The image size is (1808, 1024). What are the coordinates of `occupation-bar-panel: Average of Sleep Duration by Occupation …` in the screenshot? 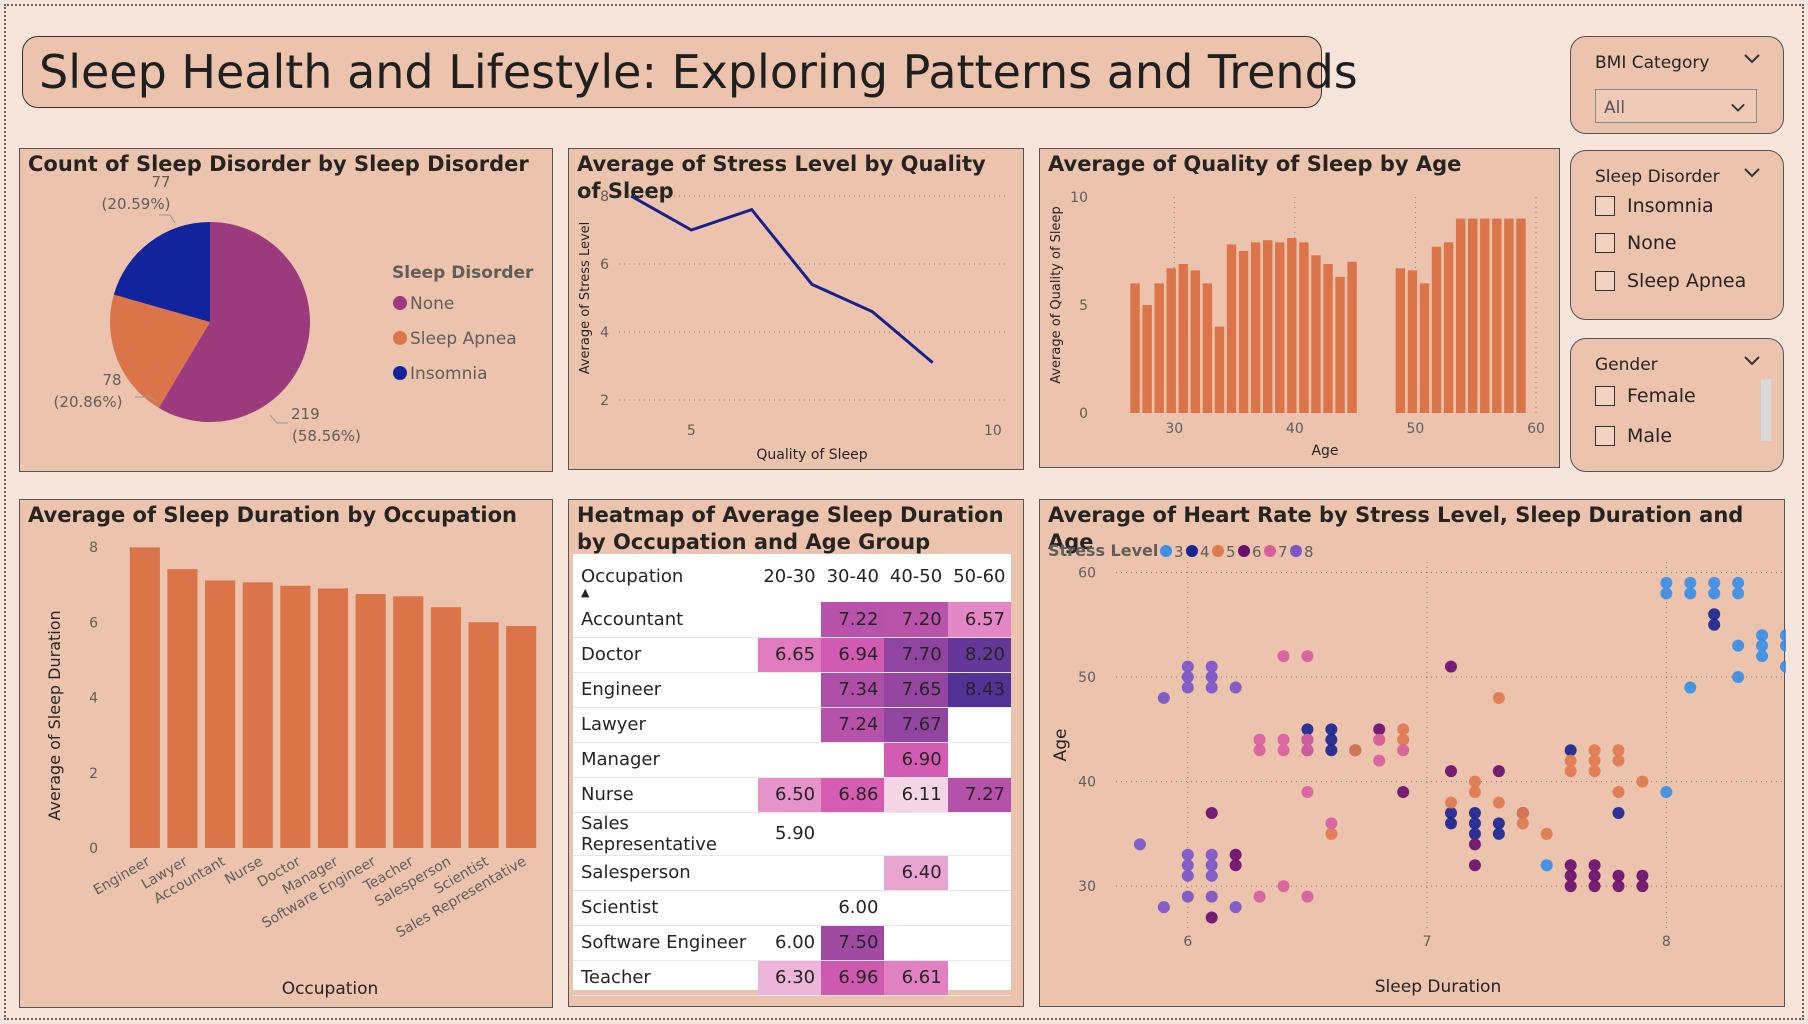 It's located at (286, 753).